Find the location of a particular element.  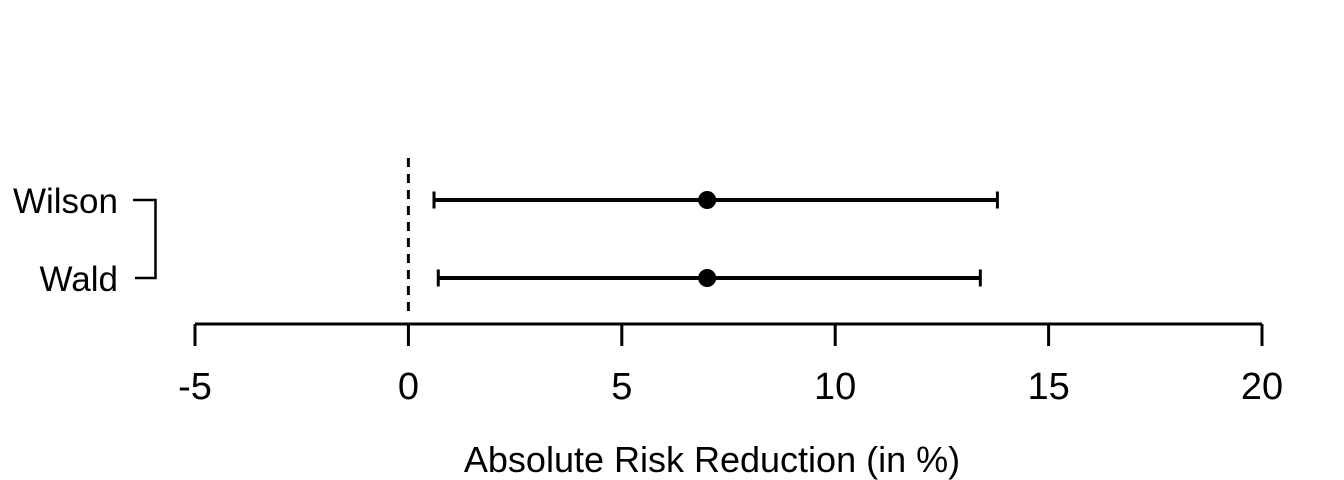

x-axis-tick-label: 0 is located at coordinates (408, 387).